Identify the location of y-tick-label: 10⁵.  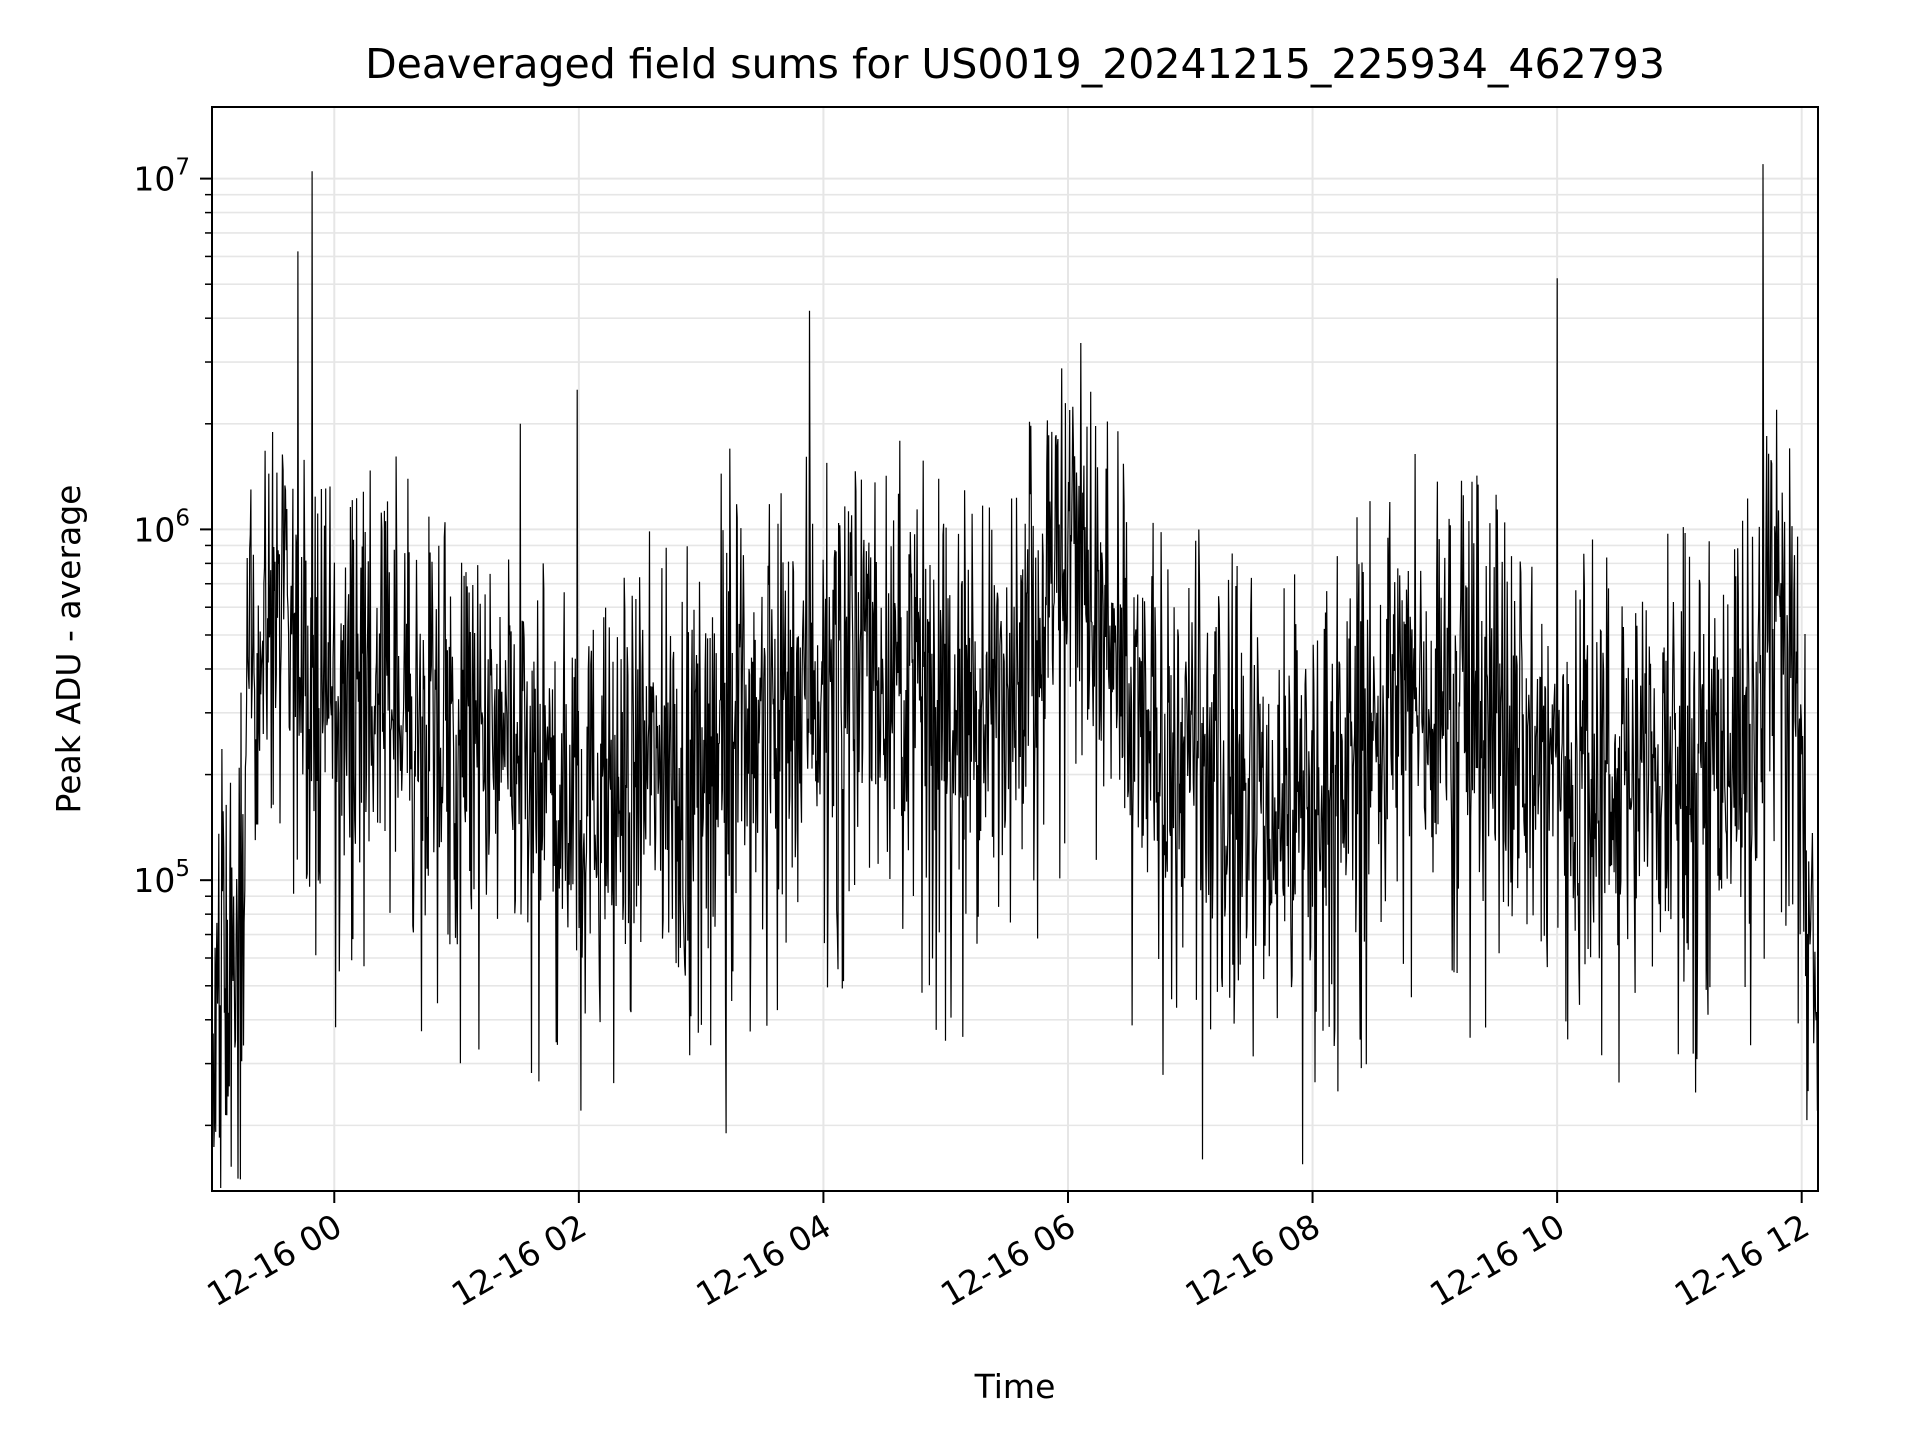
(161, 878).